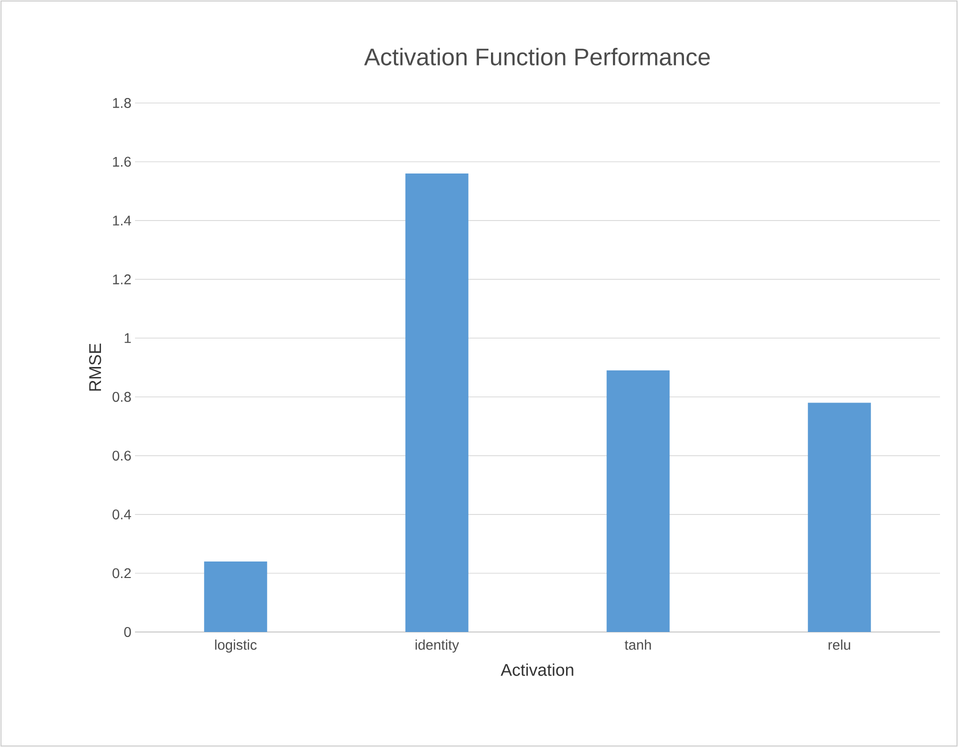 This screenshot has height=747, width=958. I want to click on y-tick-label: 1.6, so click(122, 161).